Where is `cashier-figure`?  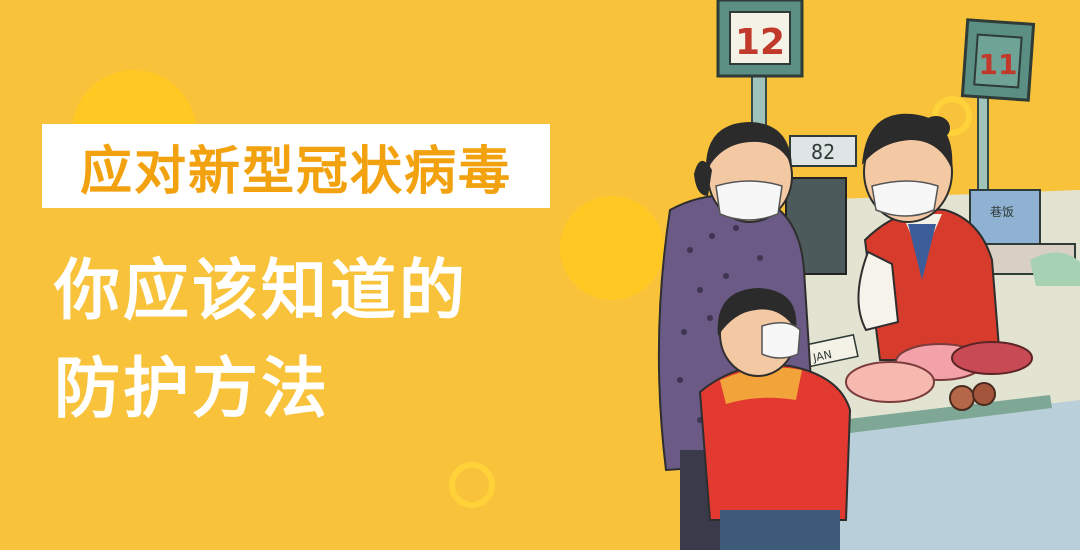
cashier-figure is located at coordinates (929, 237).